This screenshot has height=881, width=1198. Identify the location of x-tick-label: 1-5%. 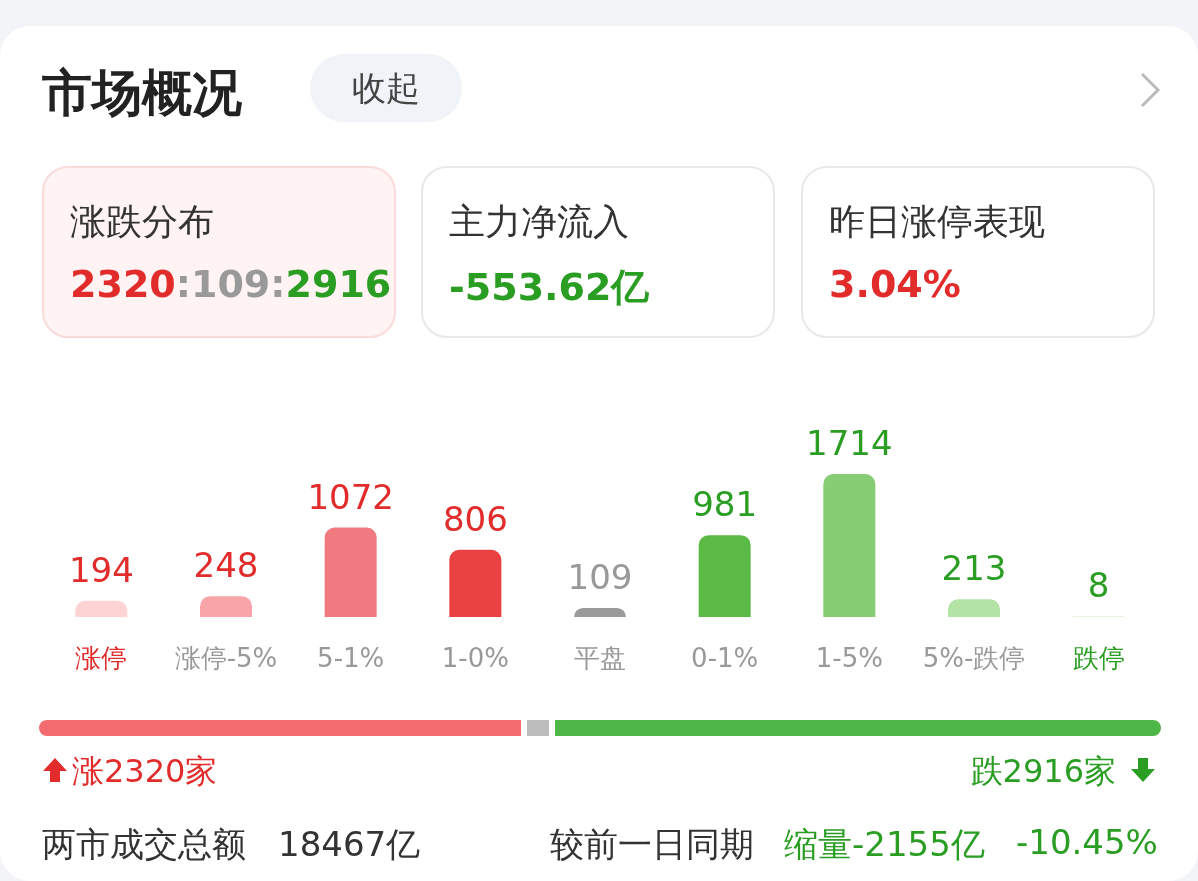
(849, 658).